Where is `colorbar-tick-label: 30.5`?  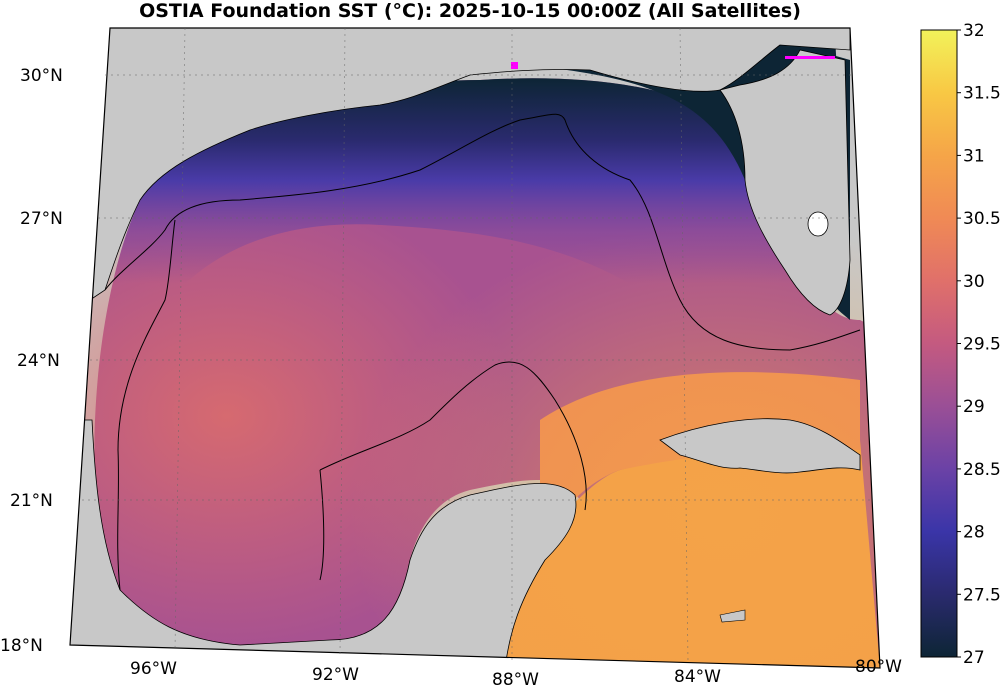 colorbar-tick-label: 30.5 is located at coordinates (982, 219).